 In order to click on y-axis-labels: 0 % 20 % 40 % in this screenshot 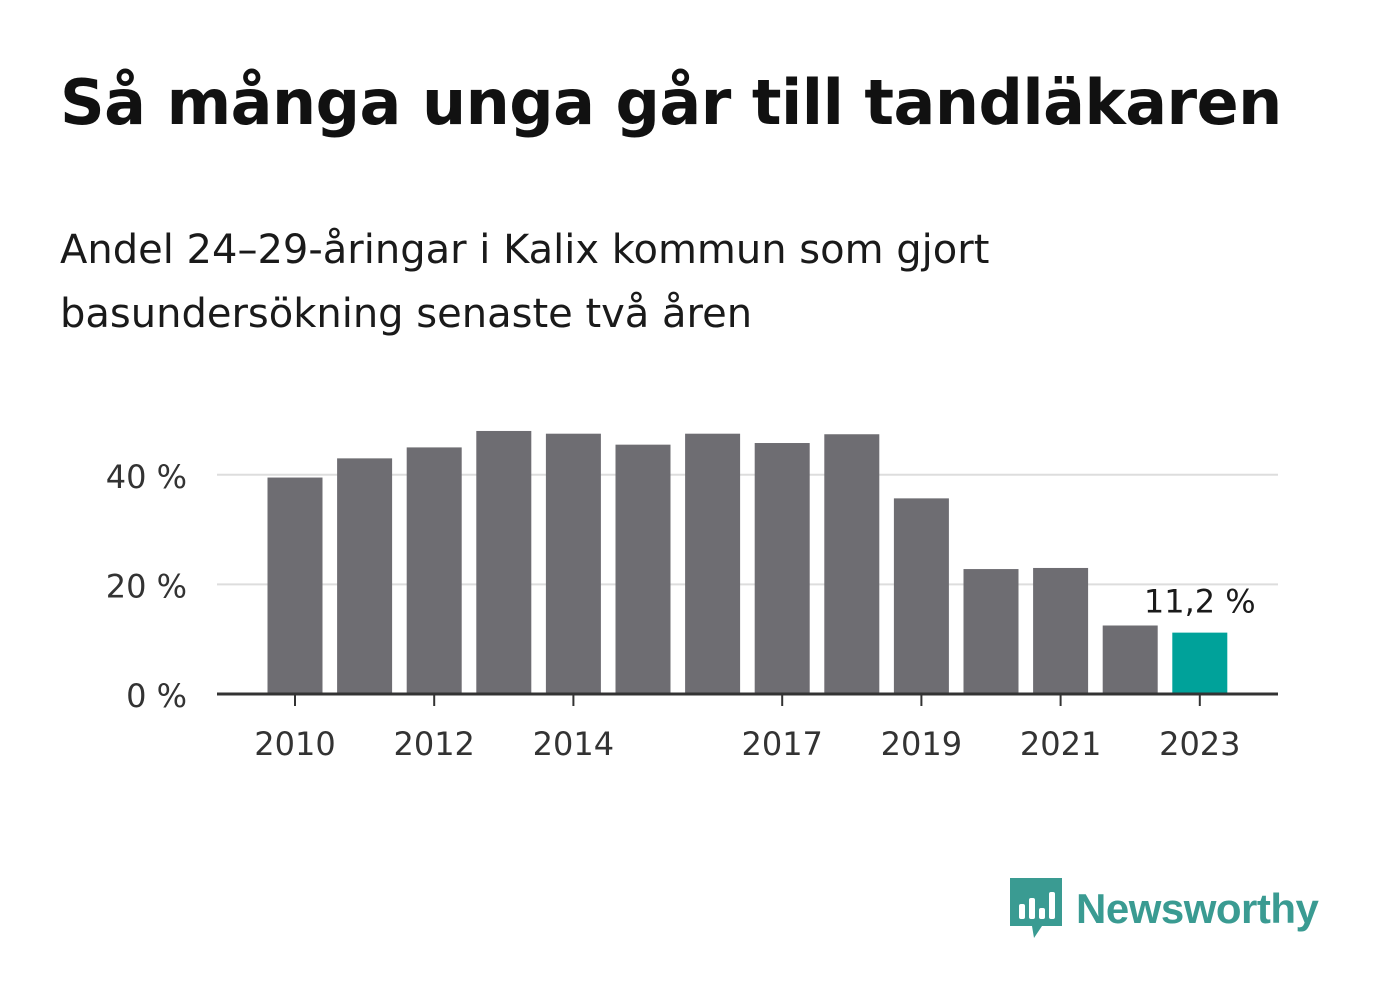, I will do `click(146, 586)`.